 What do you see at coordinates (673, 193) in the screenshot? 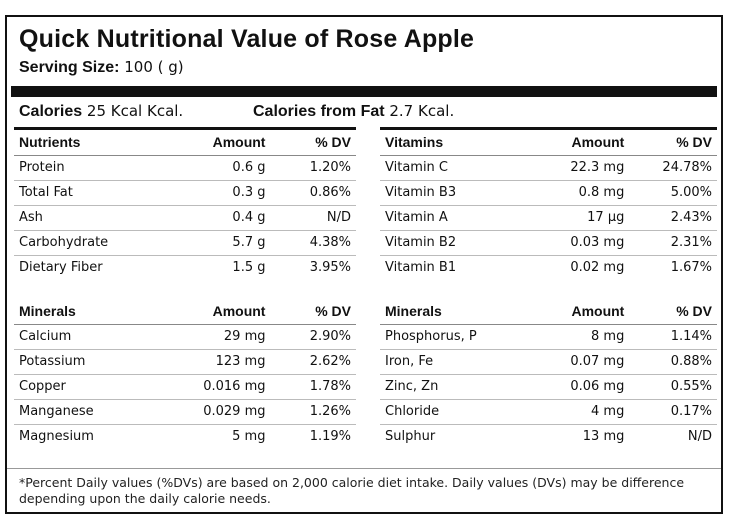
I see `dv-cell: 5.00%` at bounding box center [673, 193].